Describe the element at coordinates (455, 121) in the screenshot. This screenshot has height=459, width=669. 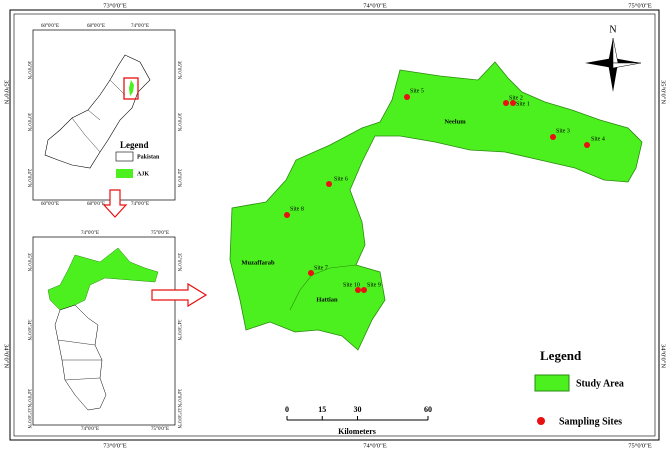
I see `district-label: Neelum` at that location.